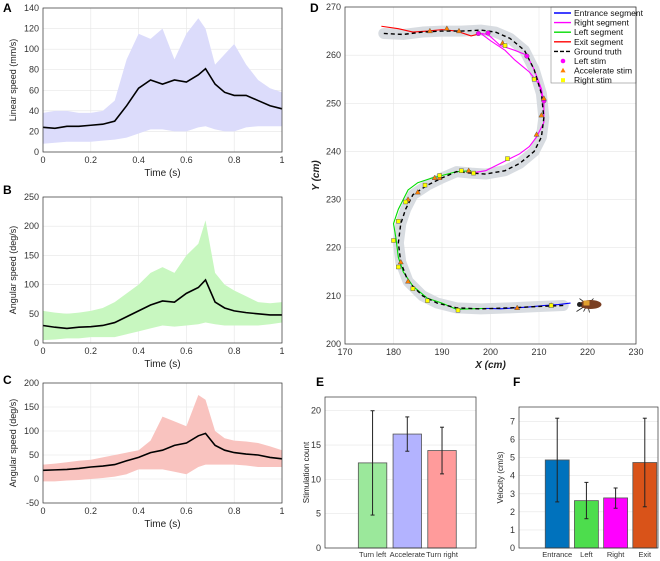 This screenshot has width=660, height=561. Describe the element at coordinates (599, 32) in the screenshot. I see `legend-label: Left segment` at that location.